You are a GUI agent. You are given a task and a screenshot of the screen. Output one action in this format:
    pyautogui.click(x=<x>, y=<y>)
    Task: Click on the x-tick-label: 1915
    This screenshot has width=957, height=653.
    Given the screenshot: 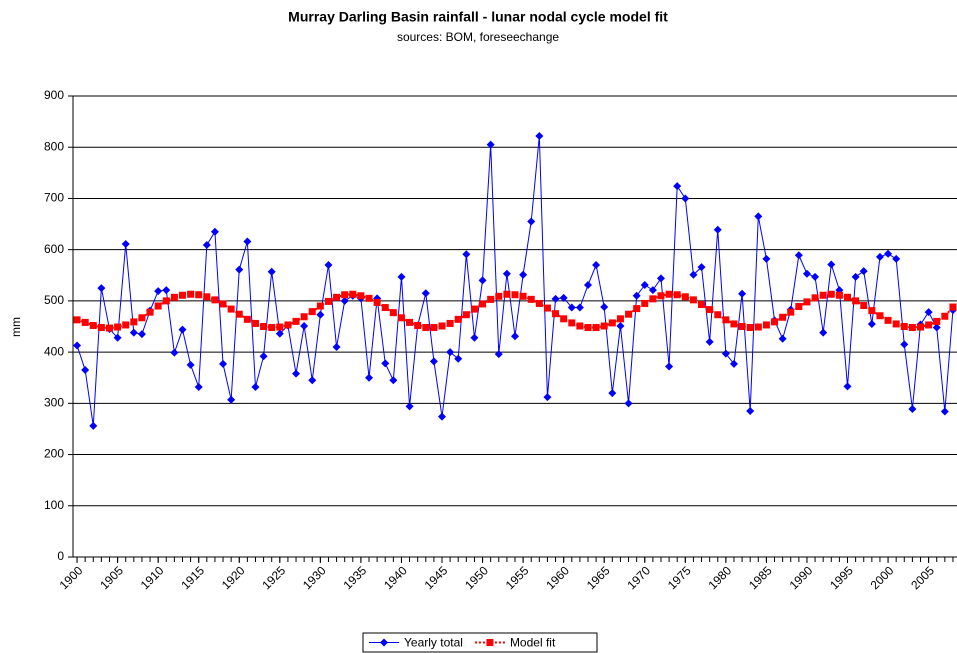 What is the action you would take?
    pyautogui.click(x=192, y=577)
    